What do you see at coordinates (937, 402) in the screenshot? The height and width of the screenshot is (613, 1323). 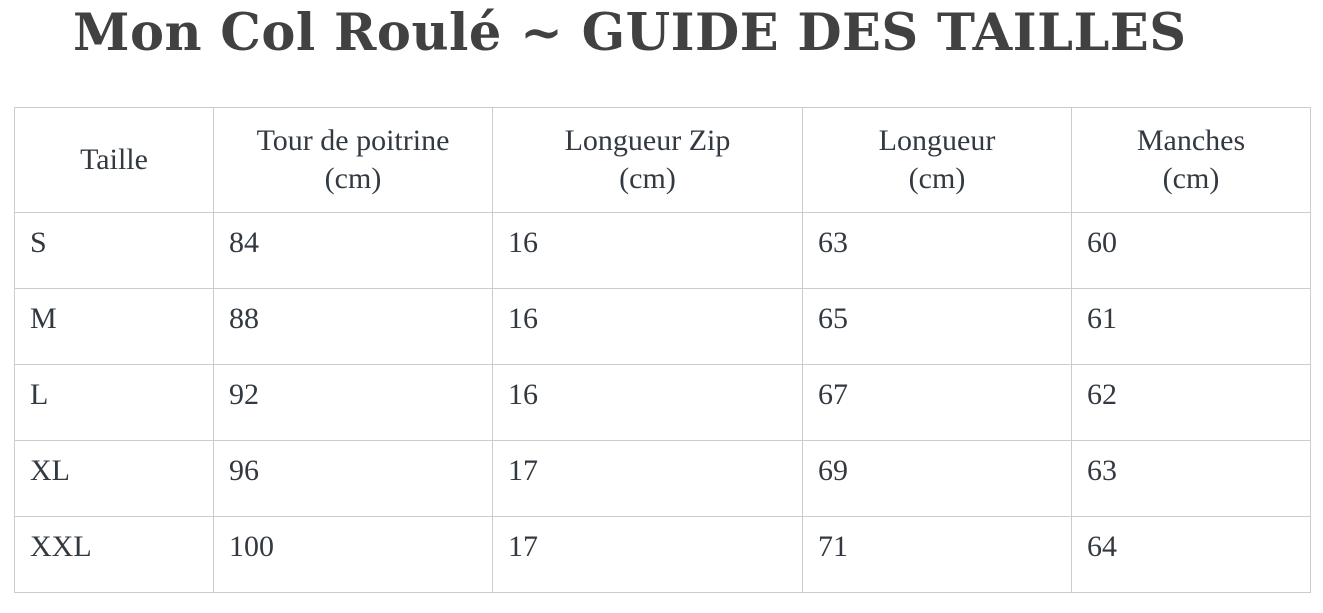 I see `value-cell: 67` at bounding box center [937, 402].